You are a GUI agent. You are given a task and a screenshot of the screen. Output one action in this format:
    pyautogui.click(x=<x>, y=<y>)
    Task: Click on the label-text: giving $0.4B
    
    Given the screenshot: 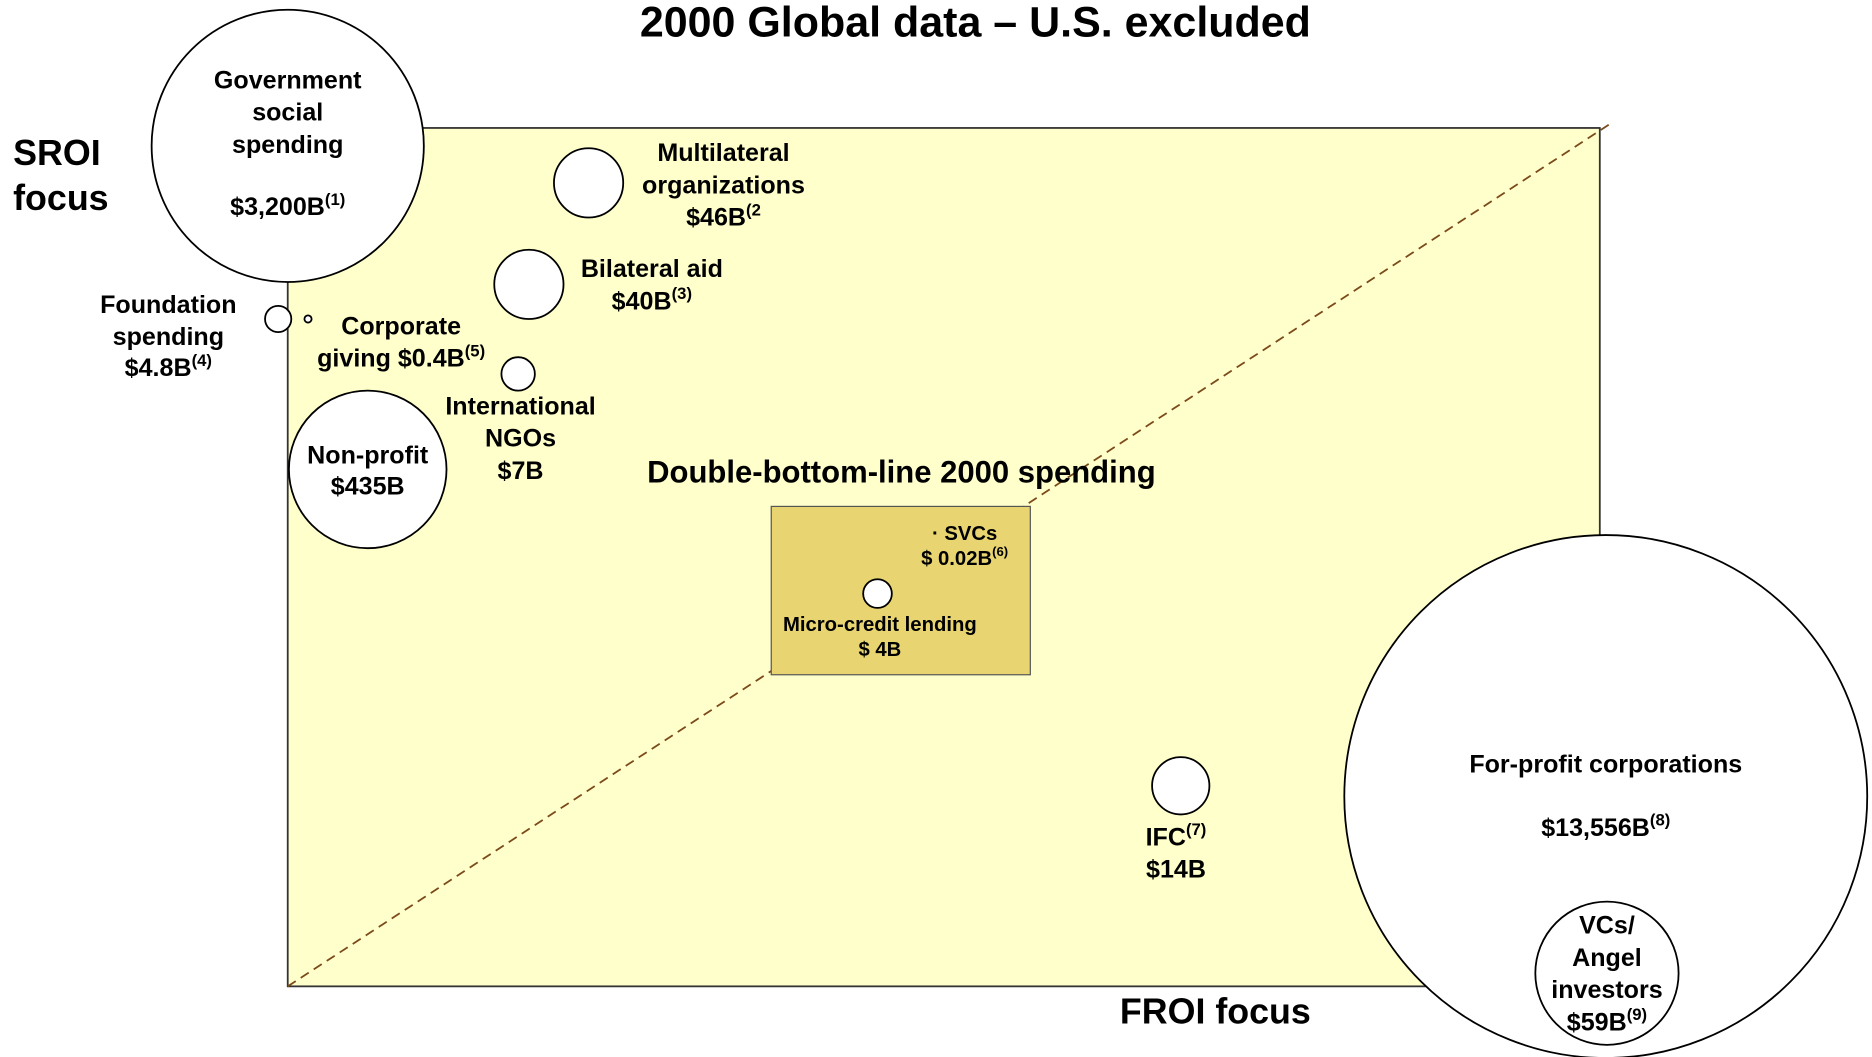 What is the action you would take?
    pyautogui.click(x=391, y=358)
    